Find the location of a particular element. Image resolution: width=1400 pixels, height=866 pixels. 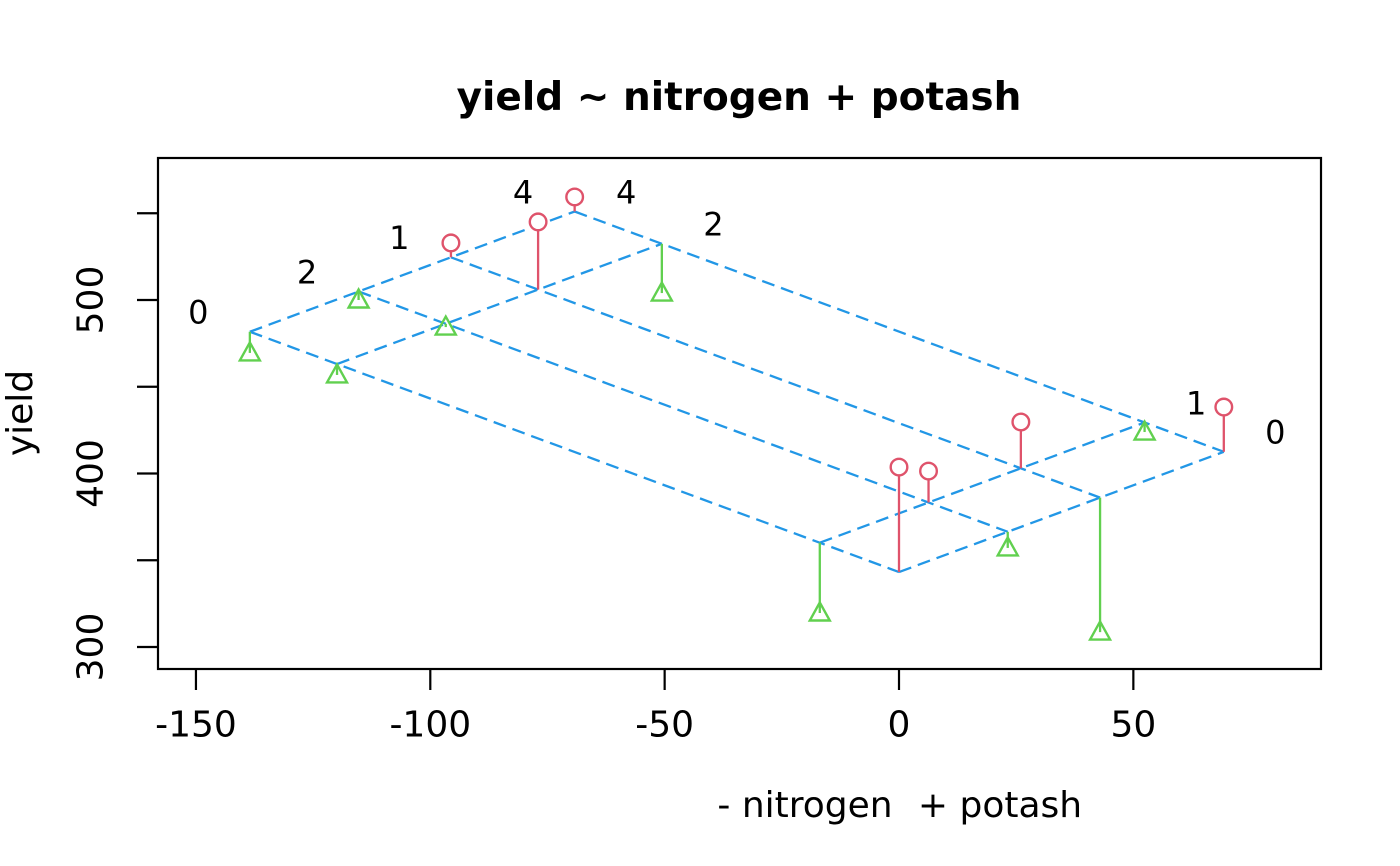

y-tick-label: 500 is located at coordinates (91, 300).